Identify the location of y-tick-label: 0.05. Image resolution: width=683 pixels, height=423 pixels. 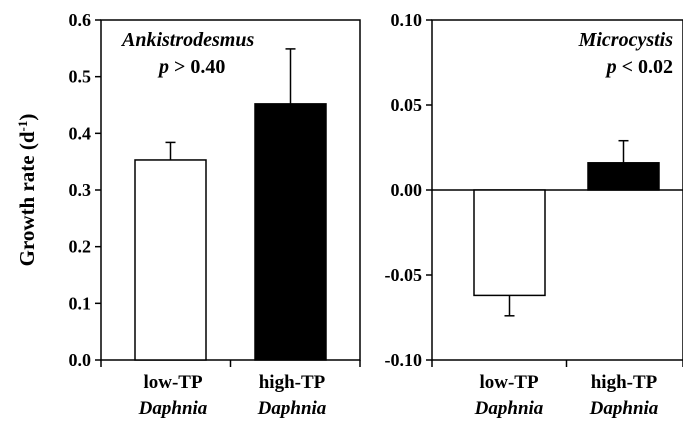
(407, 105).